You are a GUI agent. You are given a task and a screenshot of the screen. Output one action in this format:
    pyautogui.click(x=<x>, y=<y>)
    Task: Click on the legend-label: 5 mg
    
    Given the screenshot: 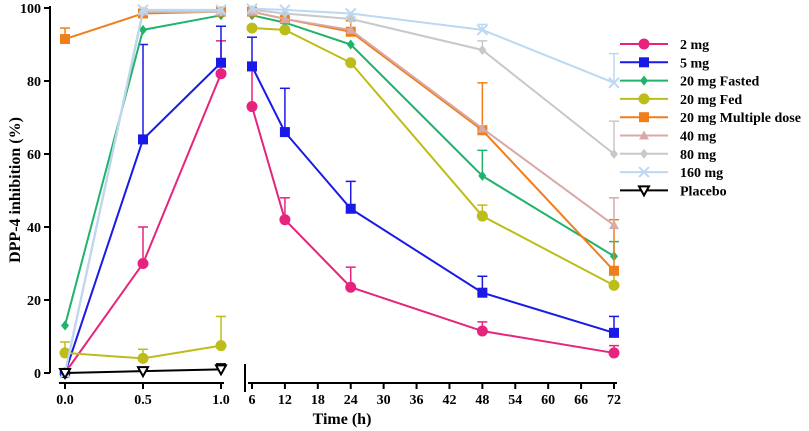 What is the action you would take?
    pyautogui.click(x=694, y=63)
    